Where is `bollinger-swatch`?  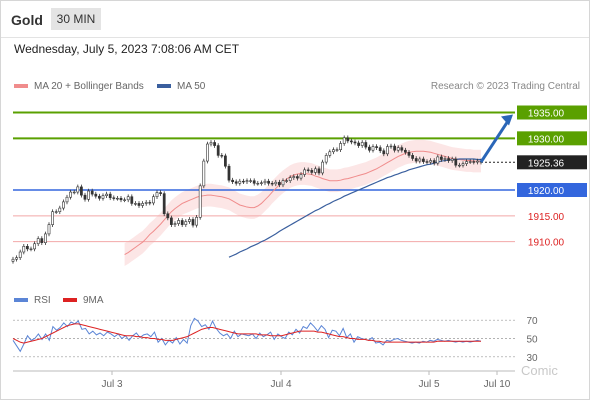
bollinger-swatch is located at coordinates (21, 86).